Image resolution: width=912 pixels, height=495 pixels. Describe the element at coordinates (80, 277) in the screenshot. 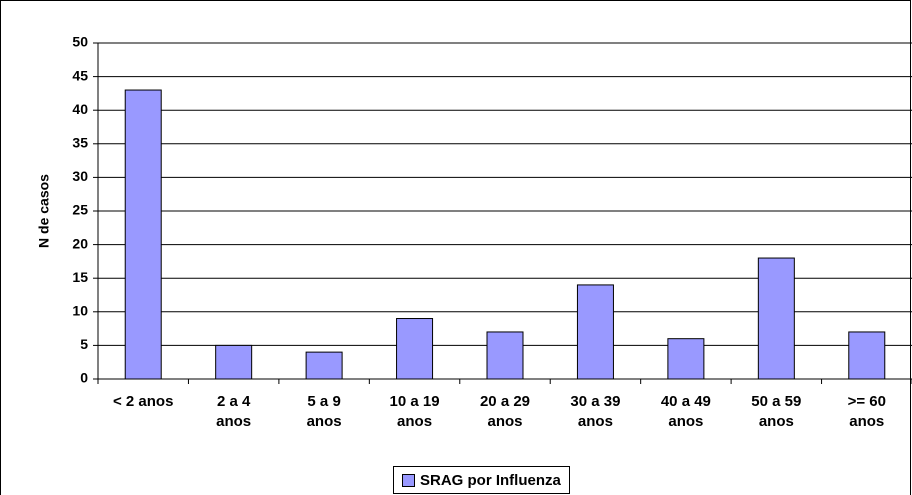

I see `y-tick-label: 15` at that location.